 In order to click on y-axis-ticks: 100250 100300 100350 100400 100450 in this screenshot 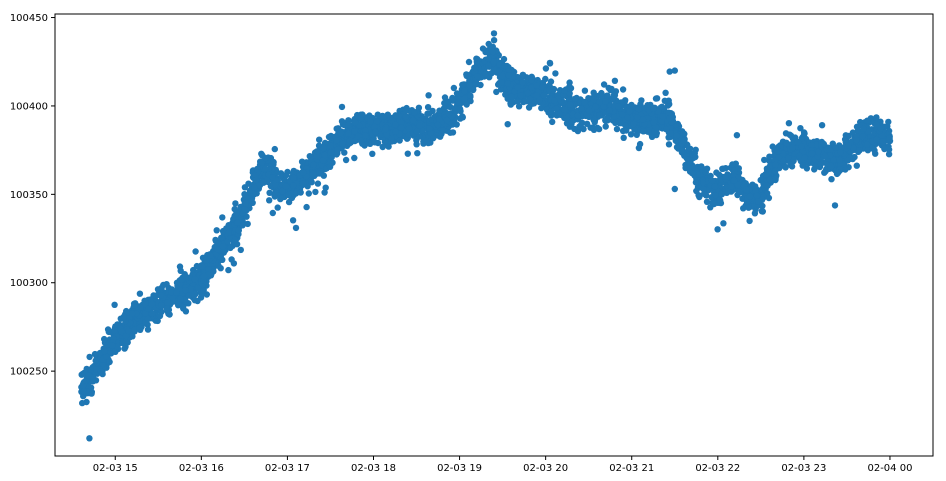, I will do `click(32, 195)`.